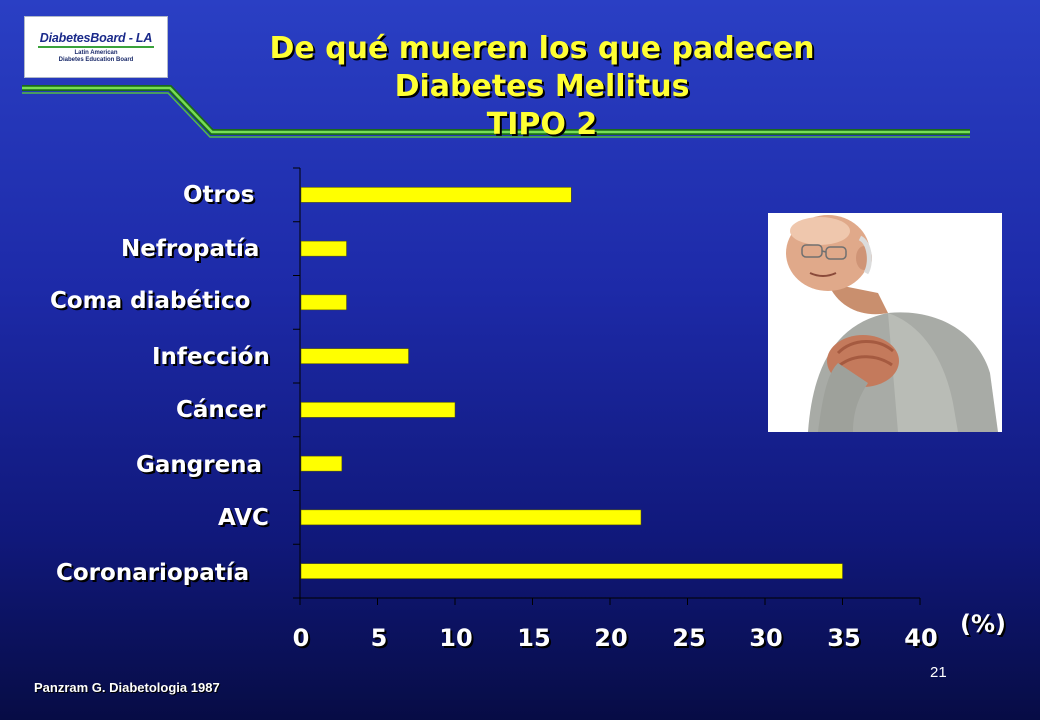 The height and width of the screenshot is (720, 1040). What do you see at coordinates (938, 672) in the screenshot?
I see `page-number: 21` at bounding box center [938, 672].